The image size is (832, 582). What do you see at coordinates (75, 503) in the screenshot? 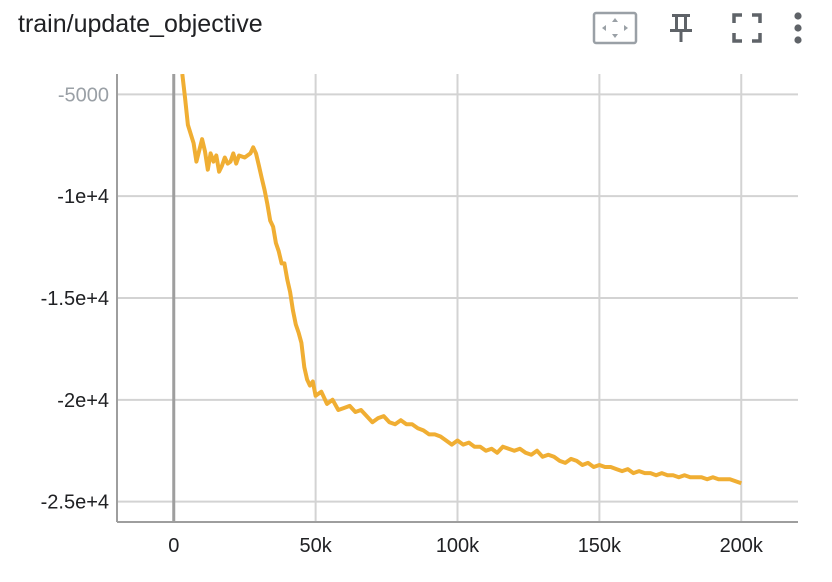
I see `y-tick-label: -2.5e+4` at bounding box center [75, 503].